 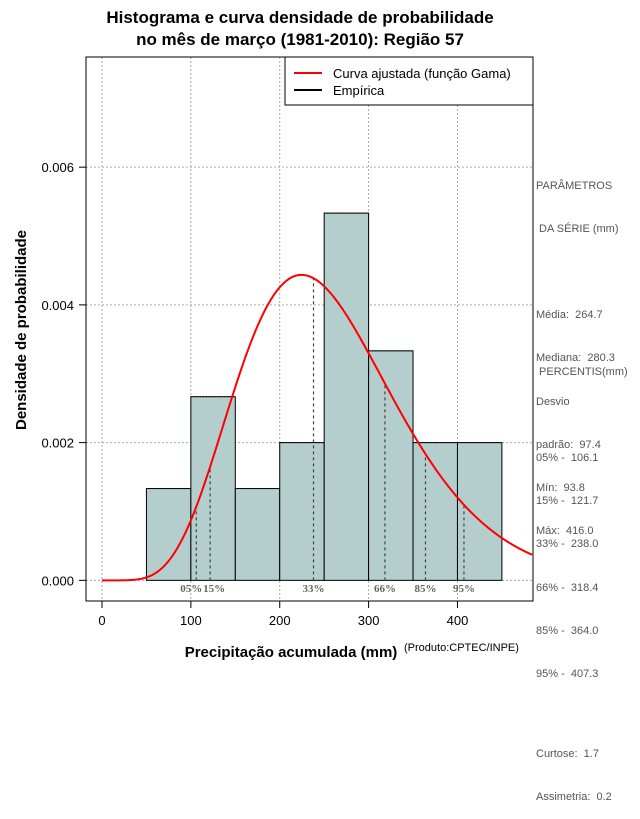 What do you see at coordinates (464, 589) in the screenshot?
I see `percentile-marker-label: 95%` at bounding box center [464, 589].